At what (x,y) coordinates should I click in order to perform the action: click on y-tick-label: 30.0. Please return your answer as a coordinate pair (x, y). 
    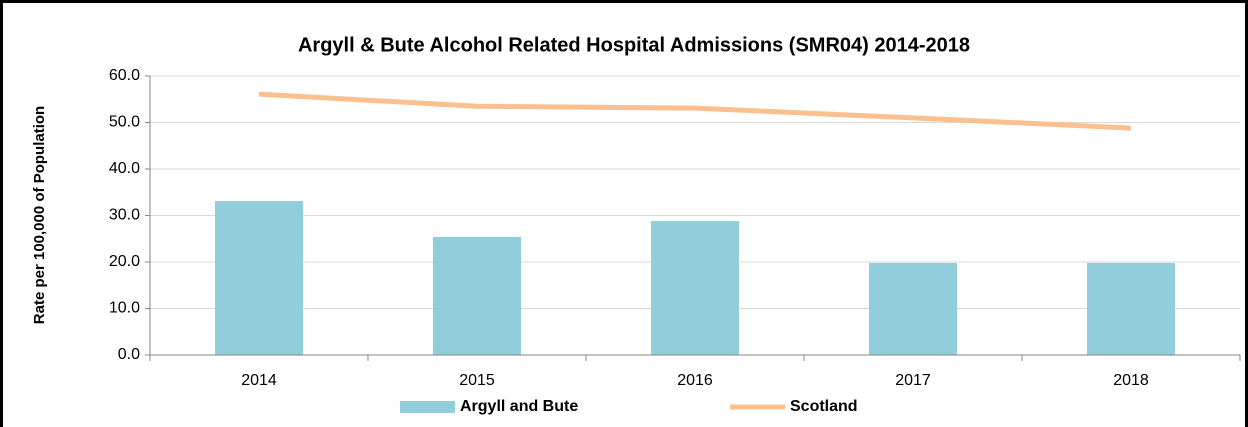
    Looking at the image, I should click on (124, 215).